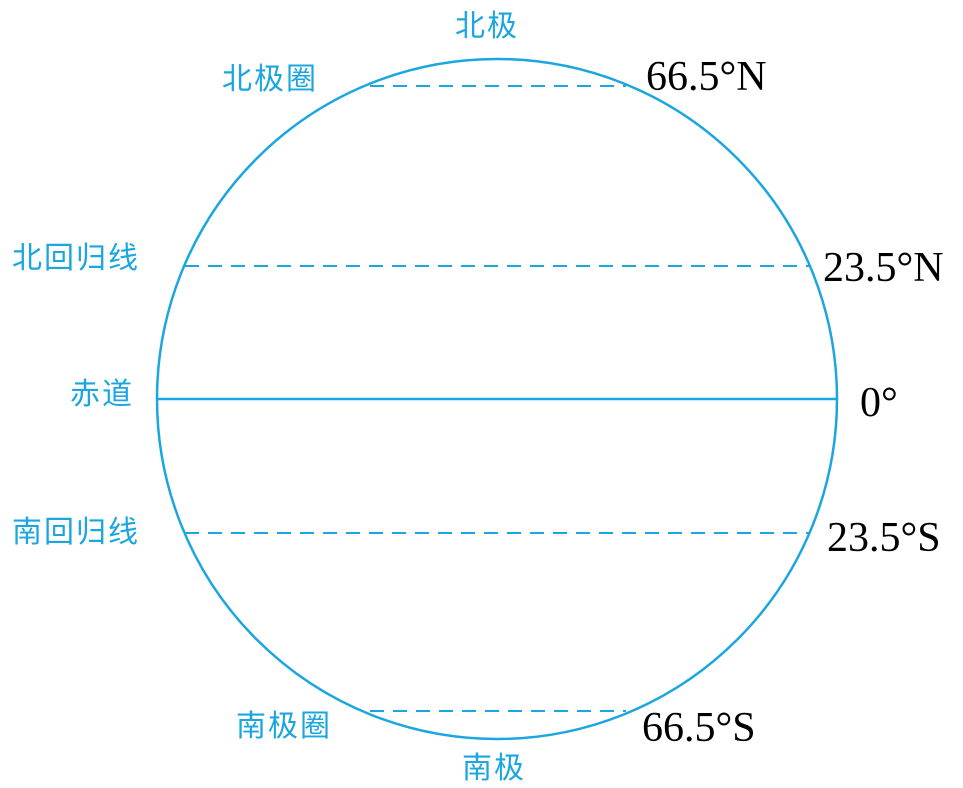  What do you see at coordinates (706, 77) in the screenshot?
I see `arctic-circle-latitude: 66.5°N` at bounding box center [706, 77].